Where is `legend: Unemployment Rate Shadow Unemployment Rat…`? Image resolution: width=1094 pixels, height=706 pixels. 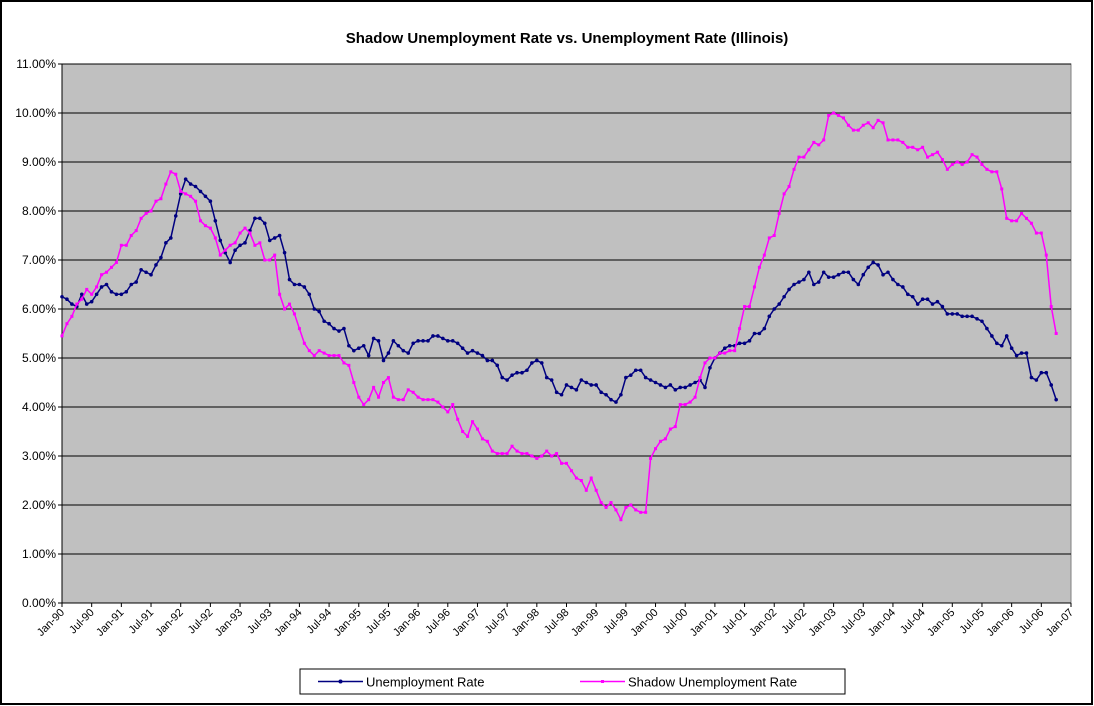
legend: Unemployment Rate Shadow Unemployment Rat… is located at coordinates (572, 681).